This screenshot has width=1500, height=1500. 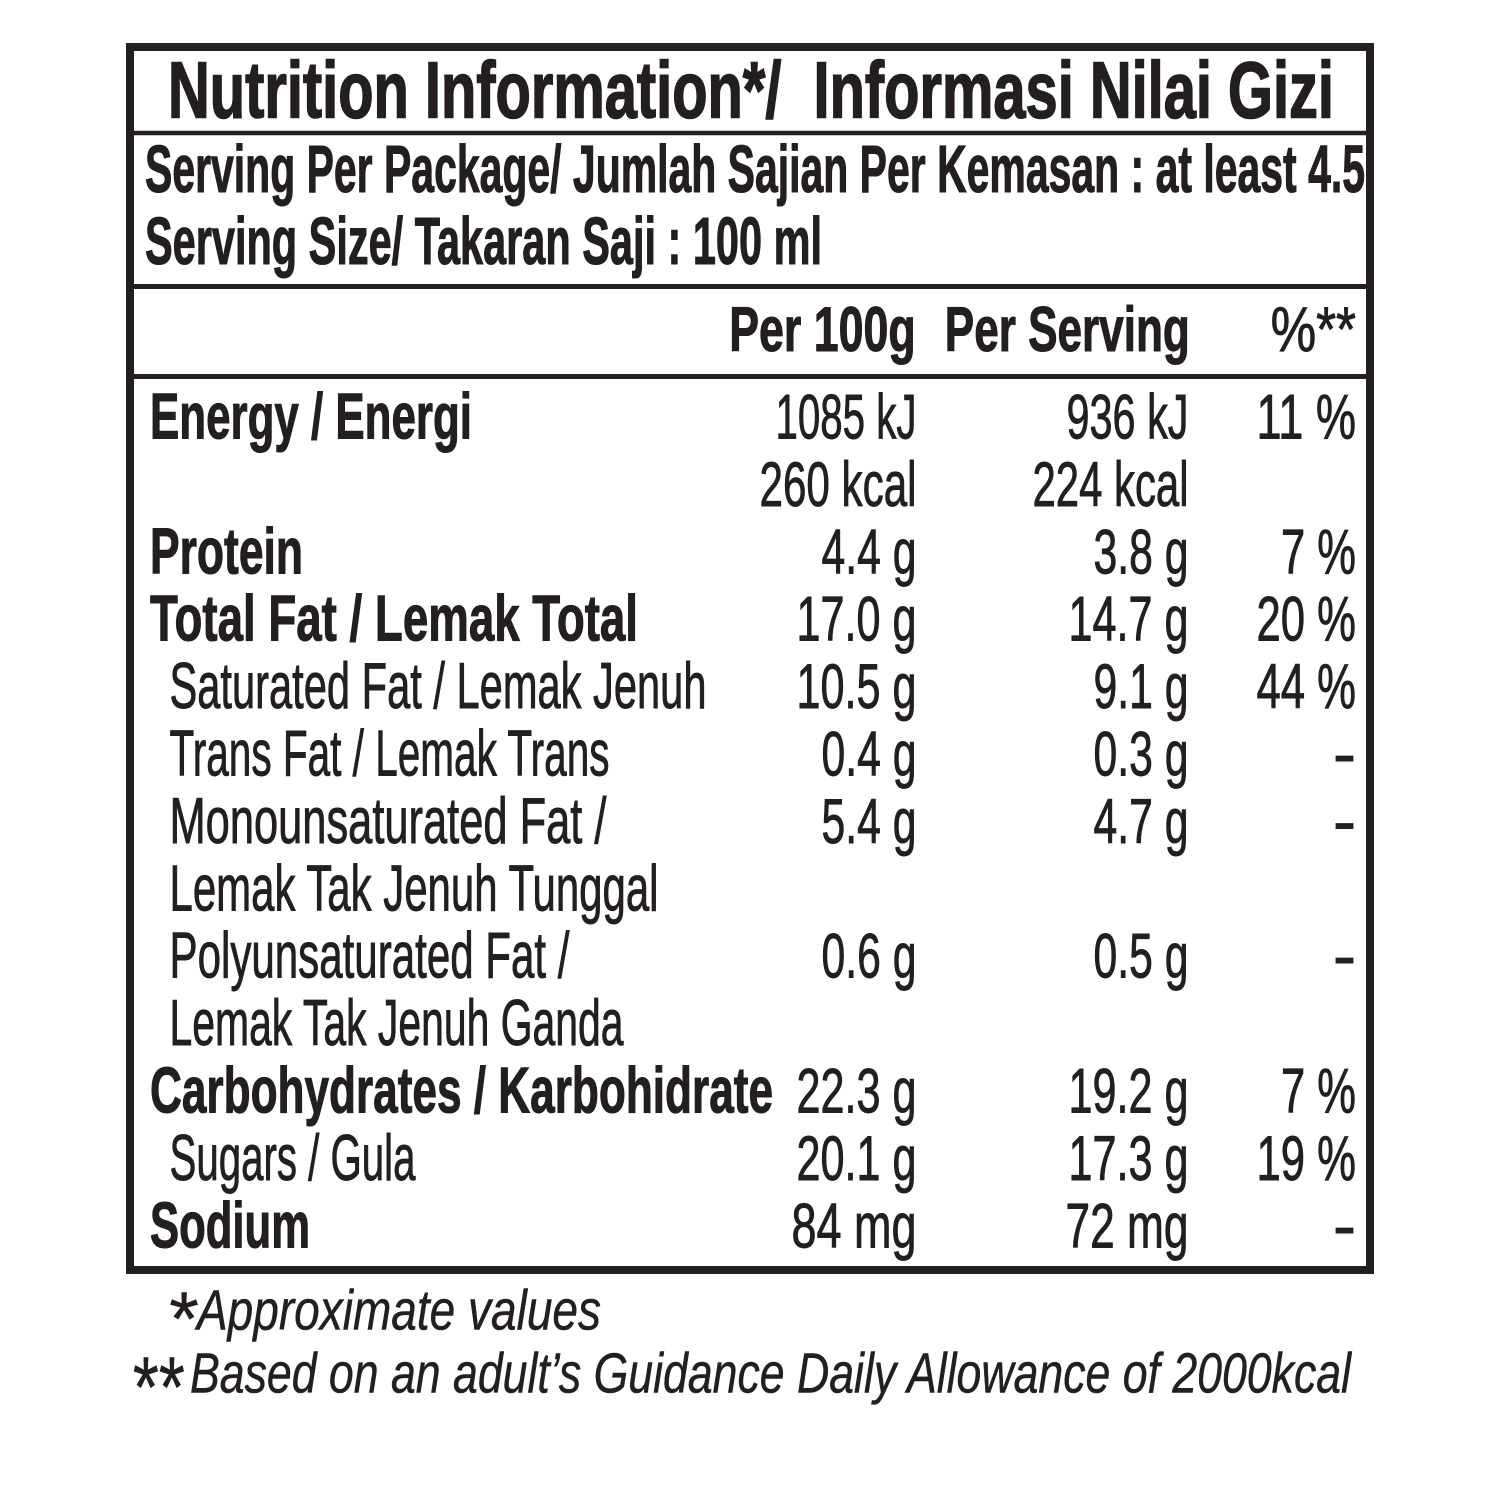 I want to click on svg-text: Monounsaturated Fat /, so click(x=389, y=820).